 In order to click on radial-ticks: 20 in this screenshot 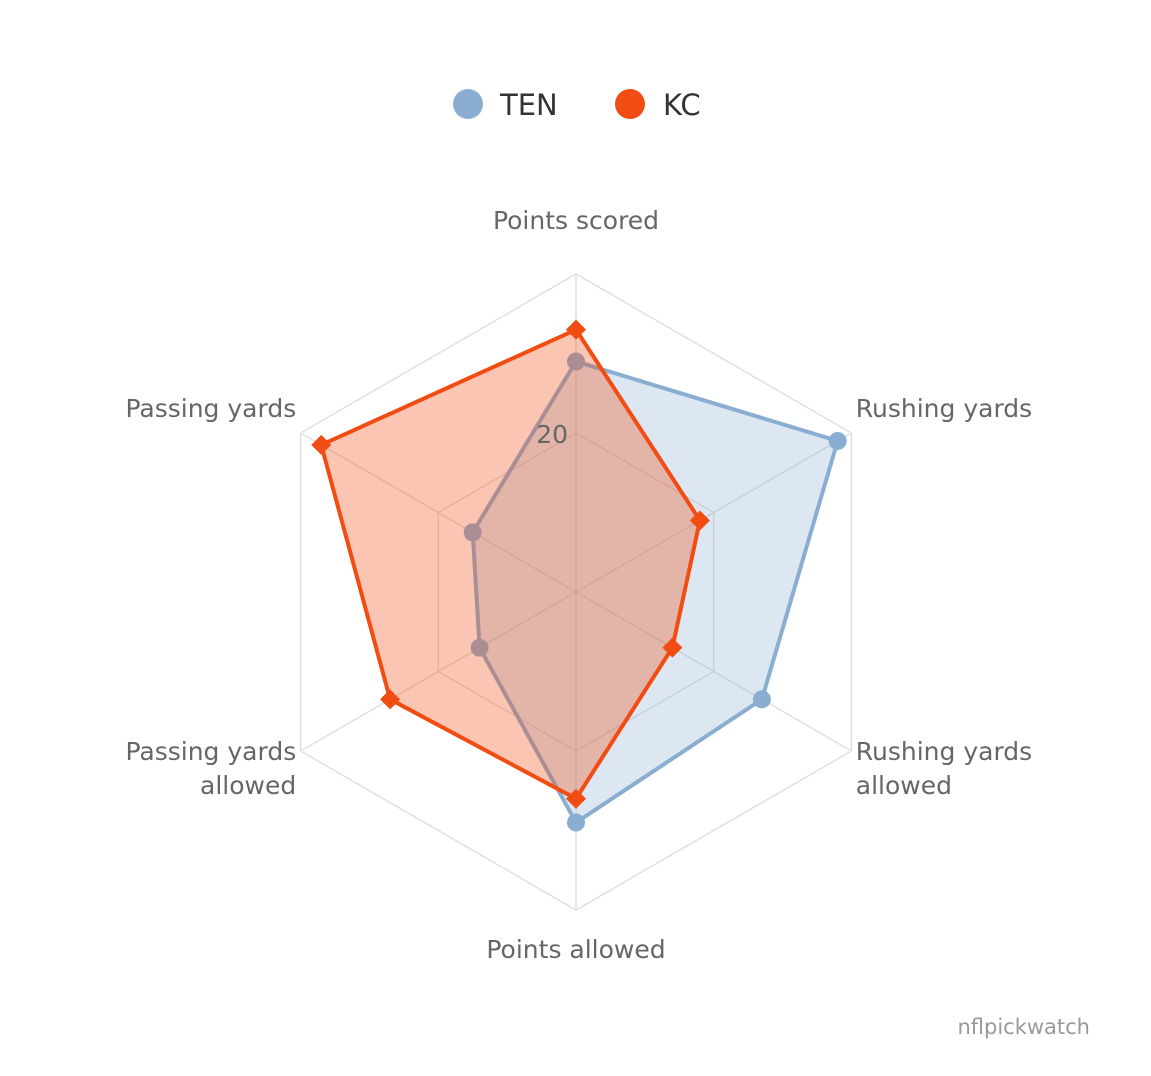, I will do `click(552, 434)`.